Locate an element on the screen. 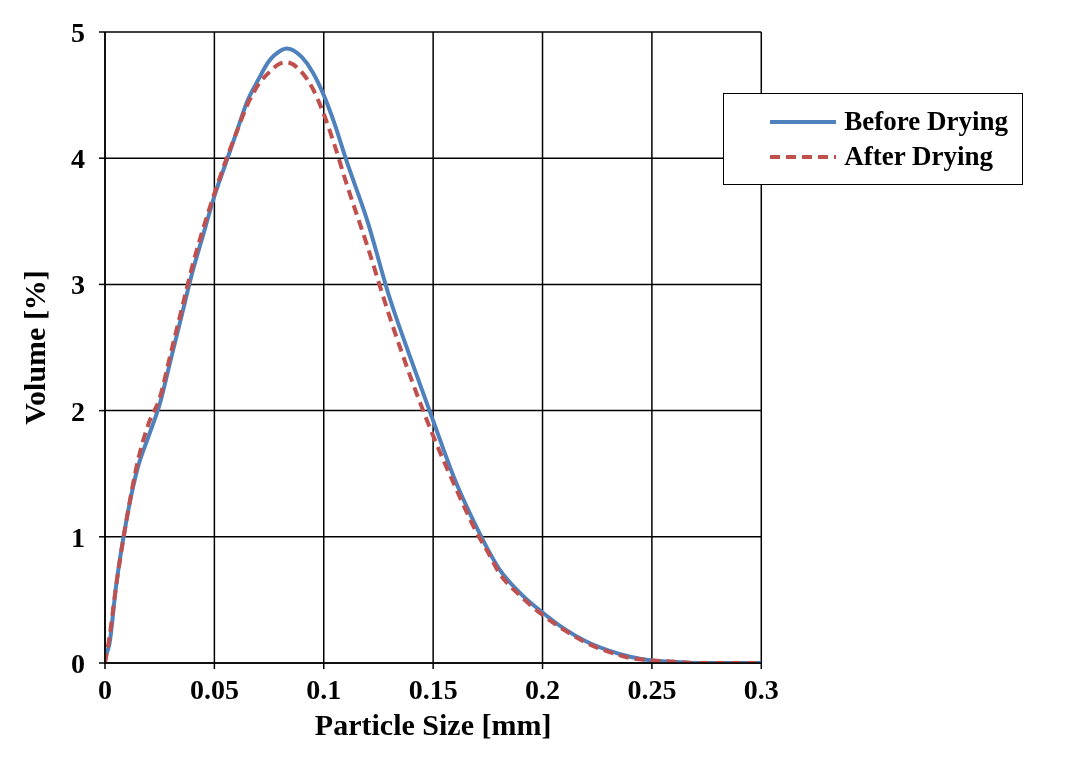 This screenshot has height=771, width=1091. y-axis-title: Volume [%] is located at coordinates (34, 347).